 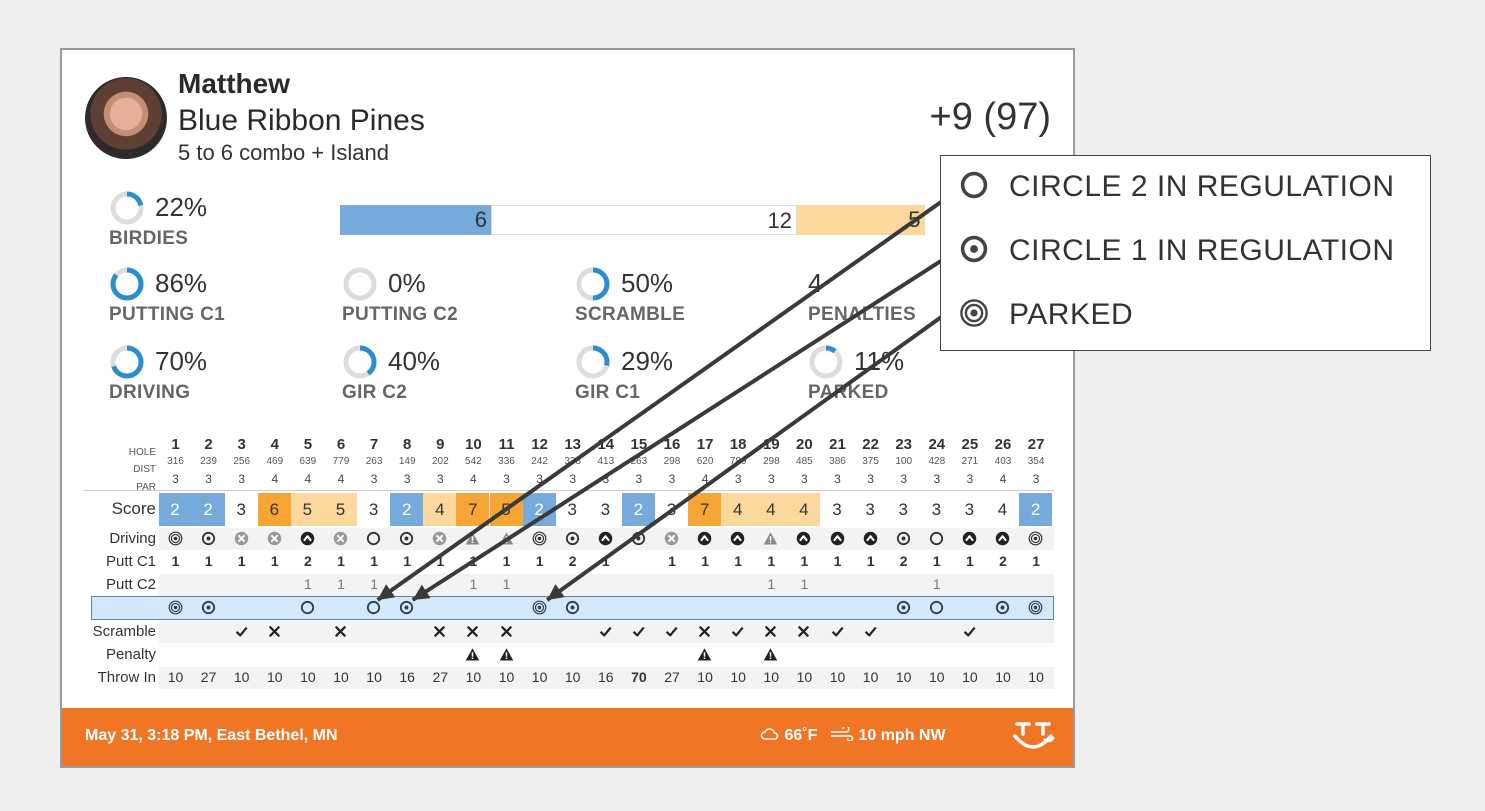 What do you see at coordinates (181, 207) in the screenshot?
I see `stat-value: 22%` at bounding box center [181, 207].